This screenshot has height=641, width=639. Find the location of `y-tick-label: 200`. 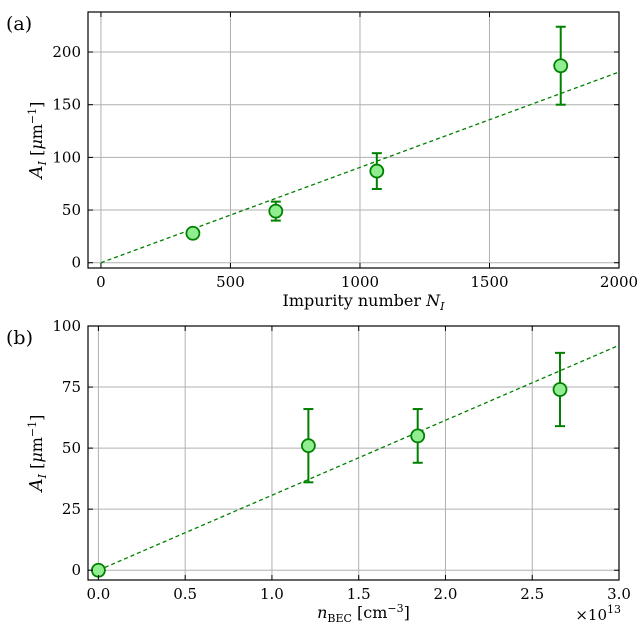

y-tick-label: 200 is located at coordinates (66, 52).